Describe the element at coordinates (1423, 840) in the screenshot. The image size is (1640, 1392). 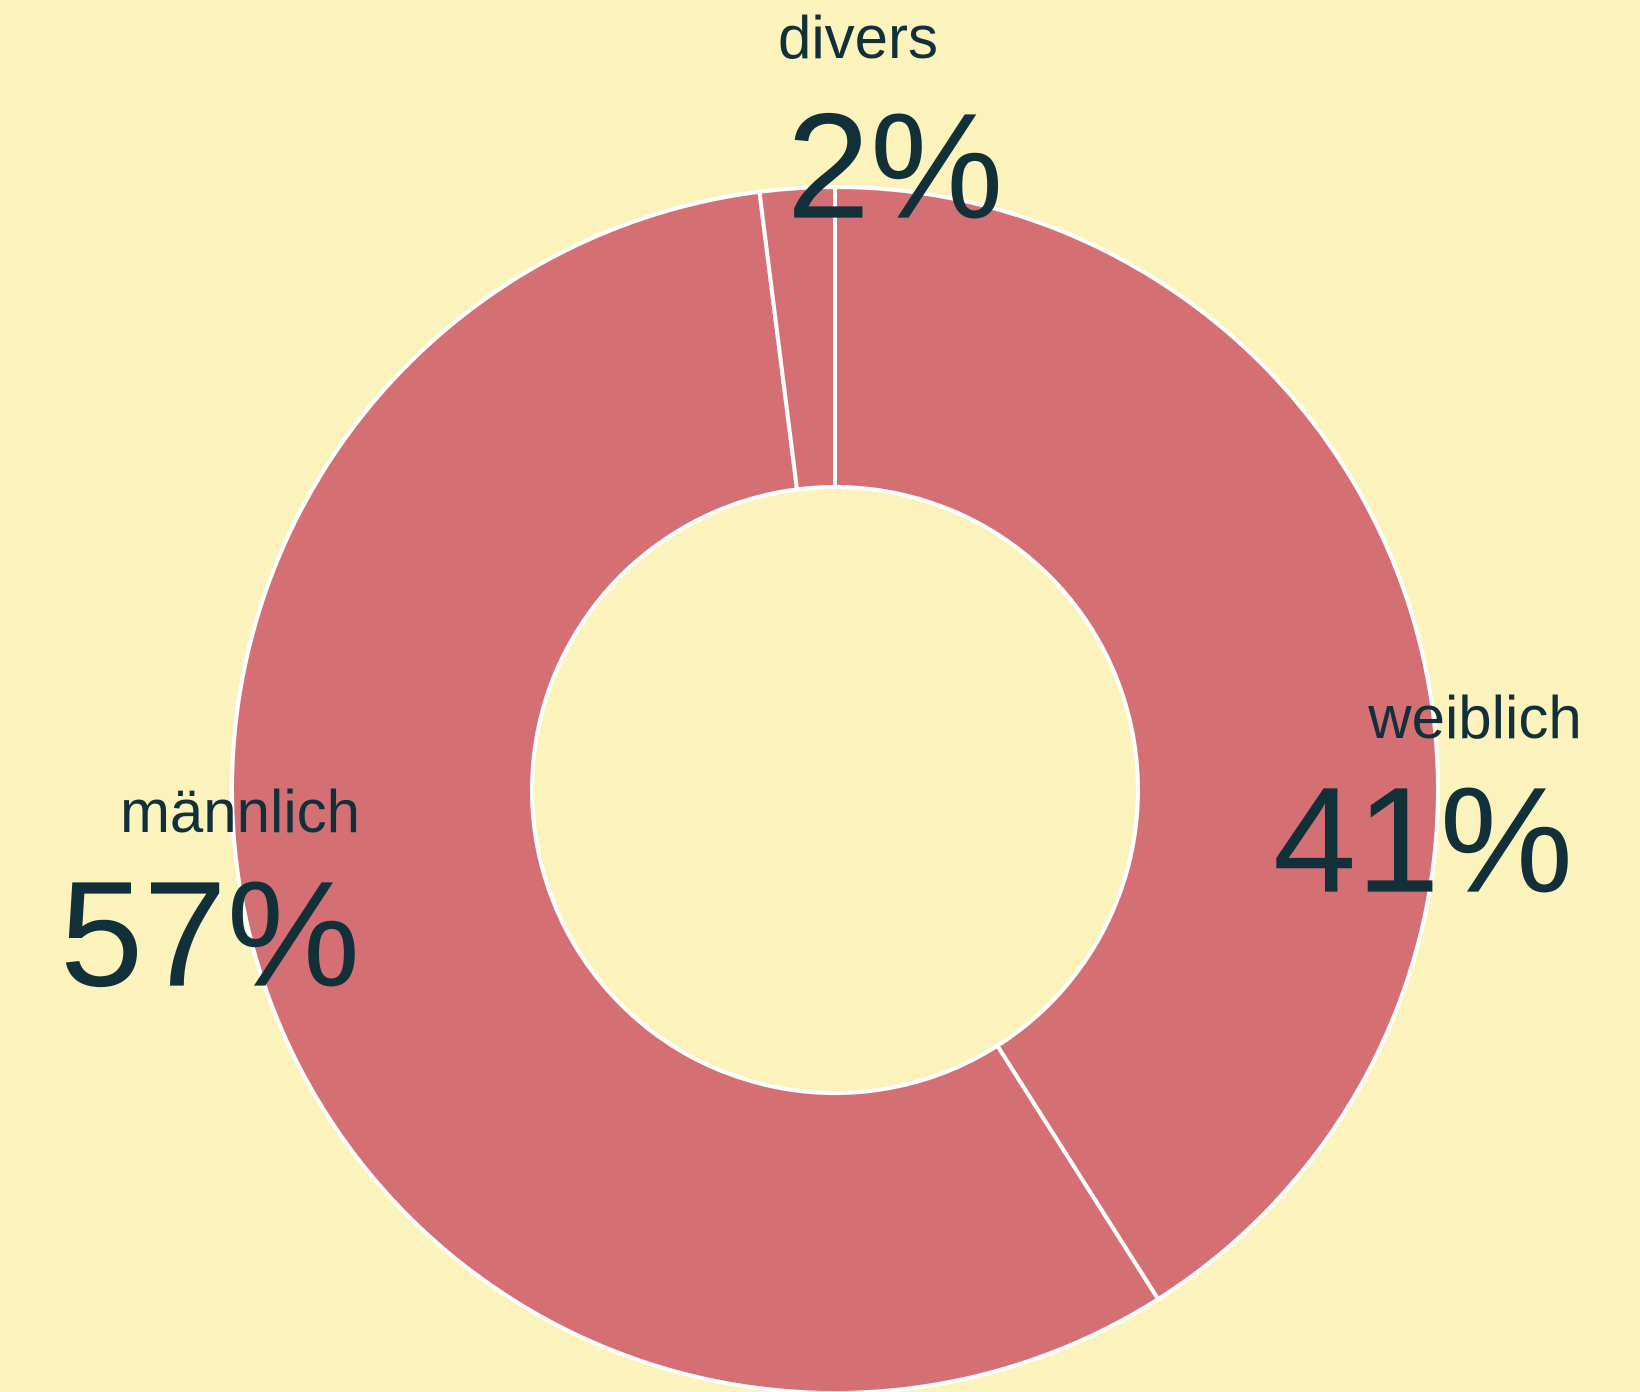
I see `value-label: 41%` at that location.